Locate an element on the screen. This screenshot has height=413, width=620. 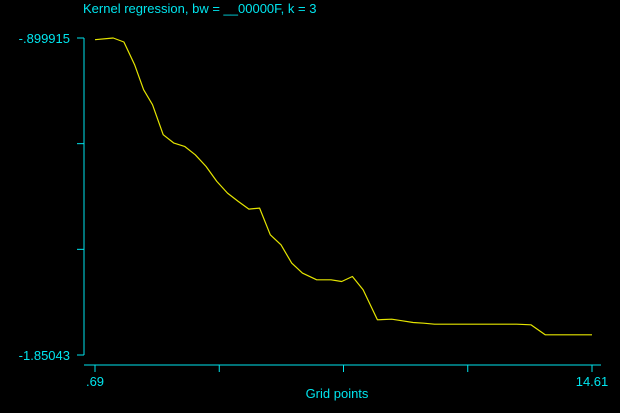
y-tick-label: -1.85043 is located at coordinates (44, 355).